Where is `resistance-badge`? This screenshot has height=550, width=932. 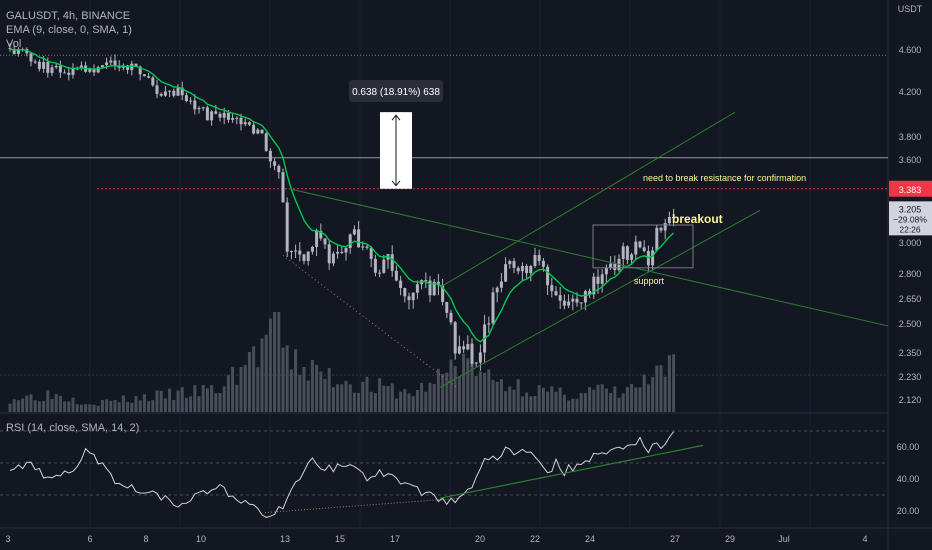 resistance-badge is located at coordinates (910, 188).